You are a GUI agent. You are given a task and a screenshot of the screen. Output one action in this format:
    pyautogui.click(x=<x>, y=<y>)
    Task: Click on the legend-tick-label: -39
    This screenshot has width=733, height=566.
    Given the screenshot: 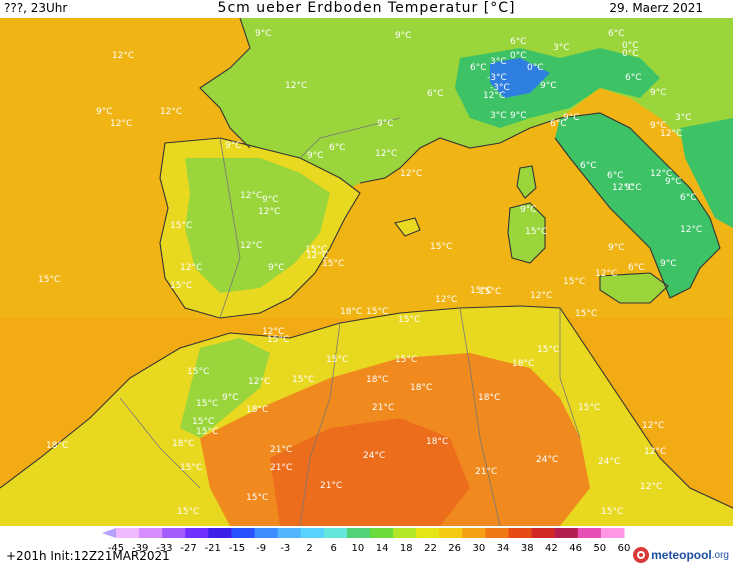 What is the action you would take?
    pyautogui.click(x=140, y=548)
    